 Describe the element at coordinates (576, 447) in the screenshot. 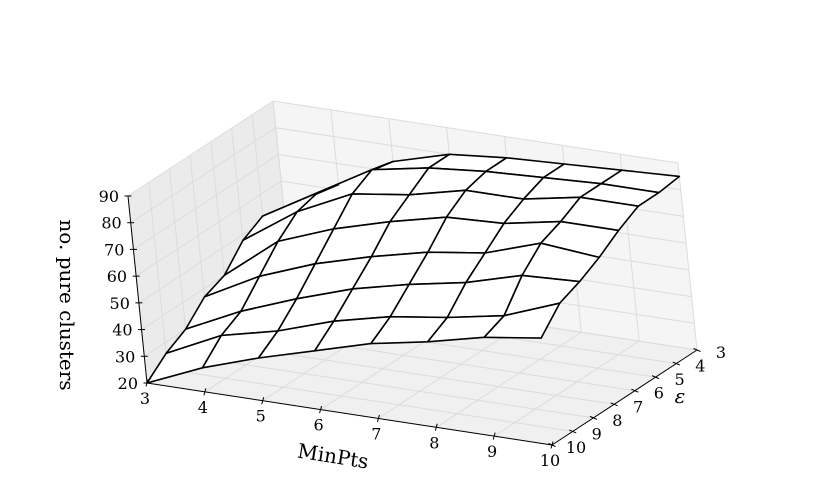

I see `y-tick-label: 10` at that location.